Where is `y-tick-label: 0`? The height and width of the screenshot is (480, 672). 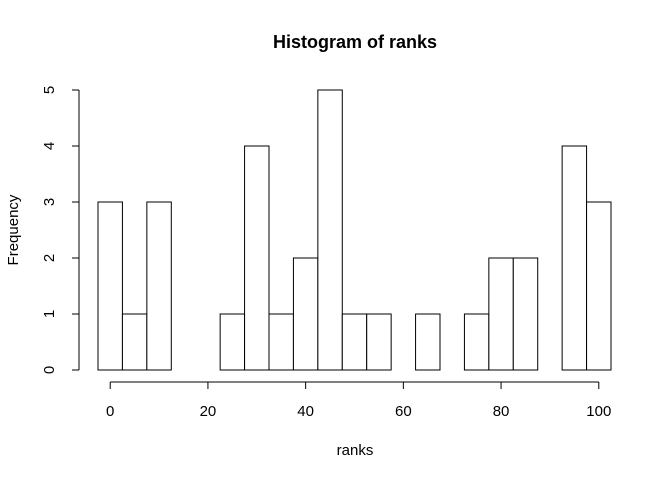
y-tick-label: 0 is located at coordinates (49, 370).